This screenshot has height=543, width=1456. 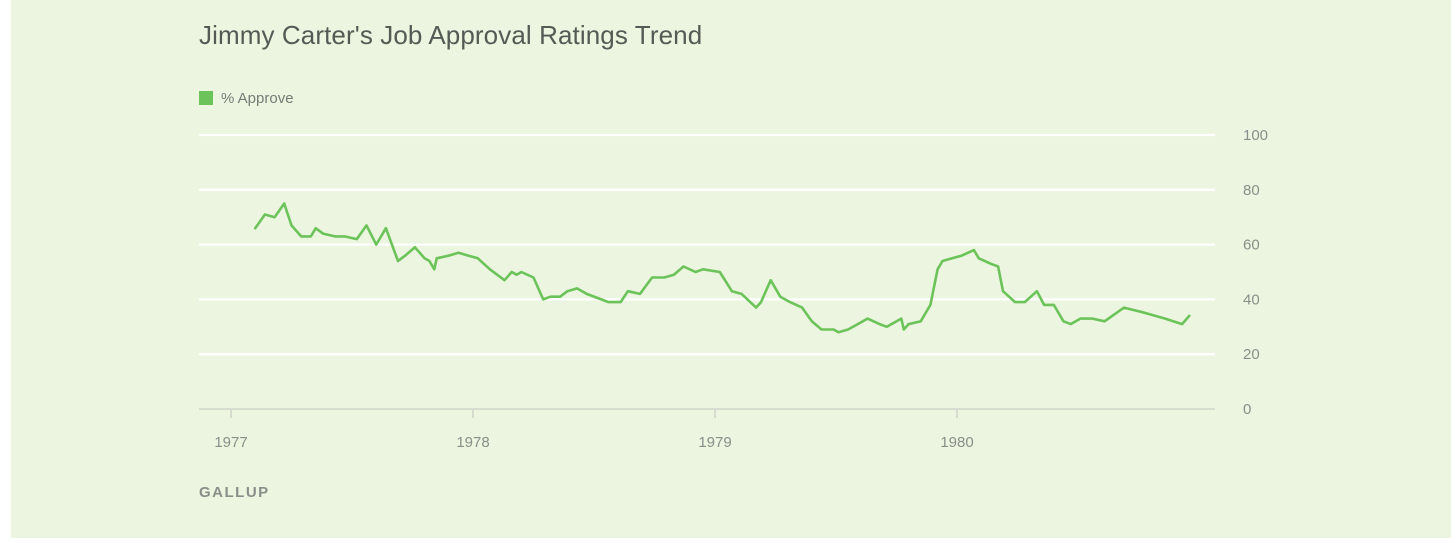 What do you see at coordinates (956, 442) in the screenshot?
I see `x-tick-label: 1980` at bounding box center [956, 442].